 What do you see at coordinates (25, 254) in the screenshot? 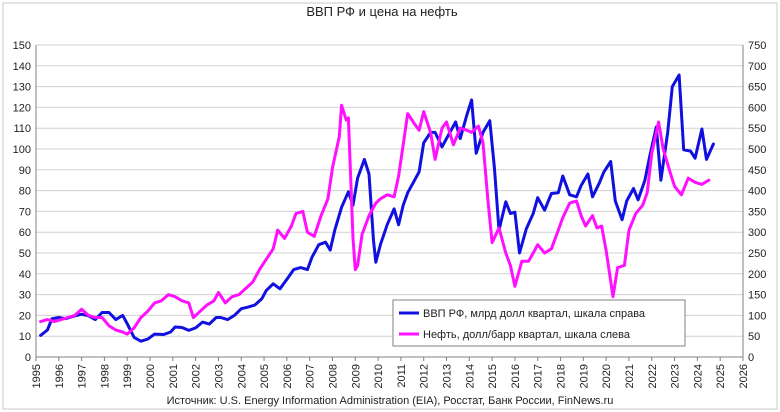
I see `y-left-tick-label: 50` at bounding box center [25, 254].